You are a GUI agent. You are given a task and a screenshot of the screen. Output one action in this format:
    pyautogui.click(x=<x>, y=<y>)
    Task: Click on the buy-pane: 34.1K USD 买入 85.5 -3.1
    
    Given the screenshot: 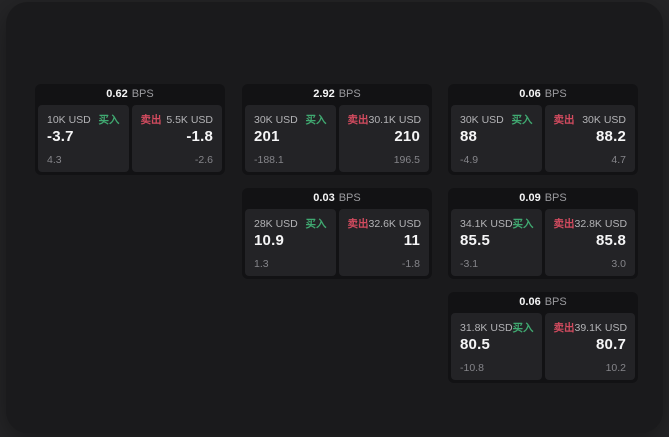 What is the action you would take?
    pyautogui.click(x=496, y=242)
    